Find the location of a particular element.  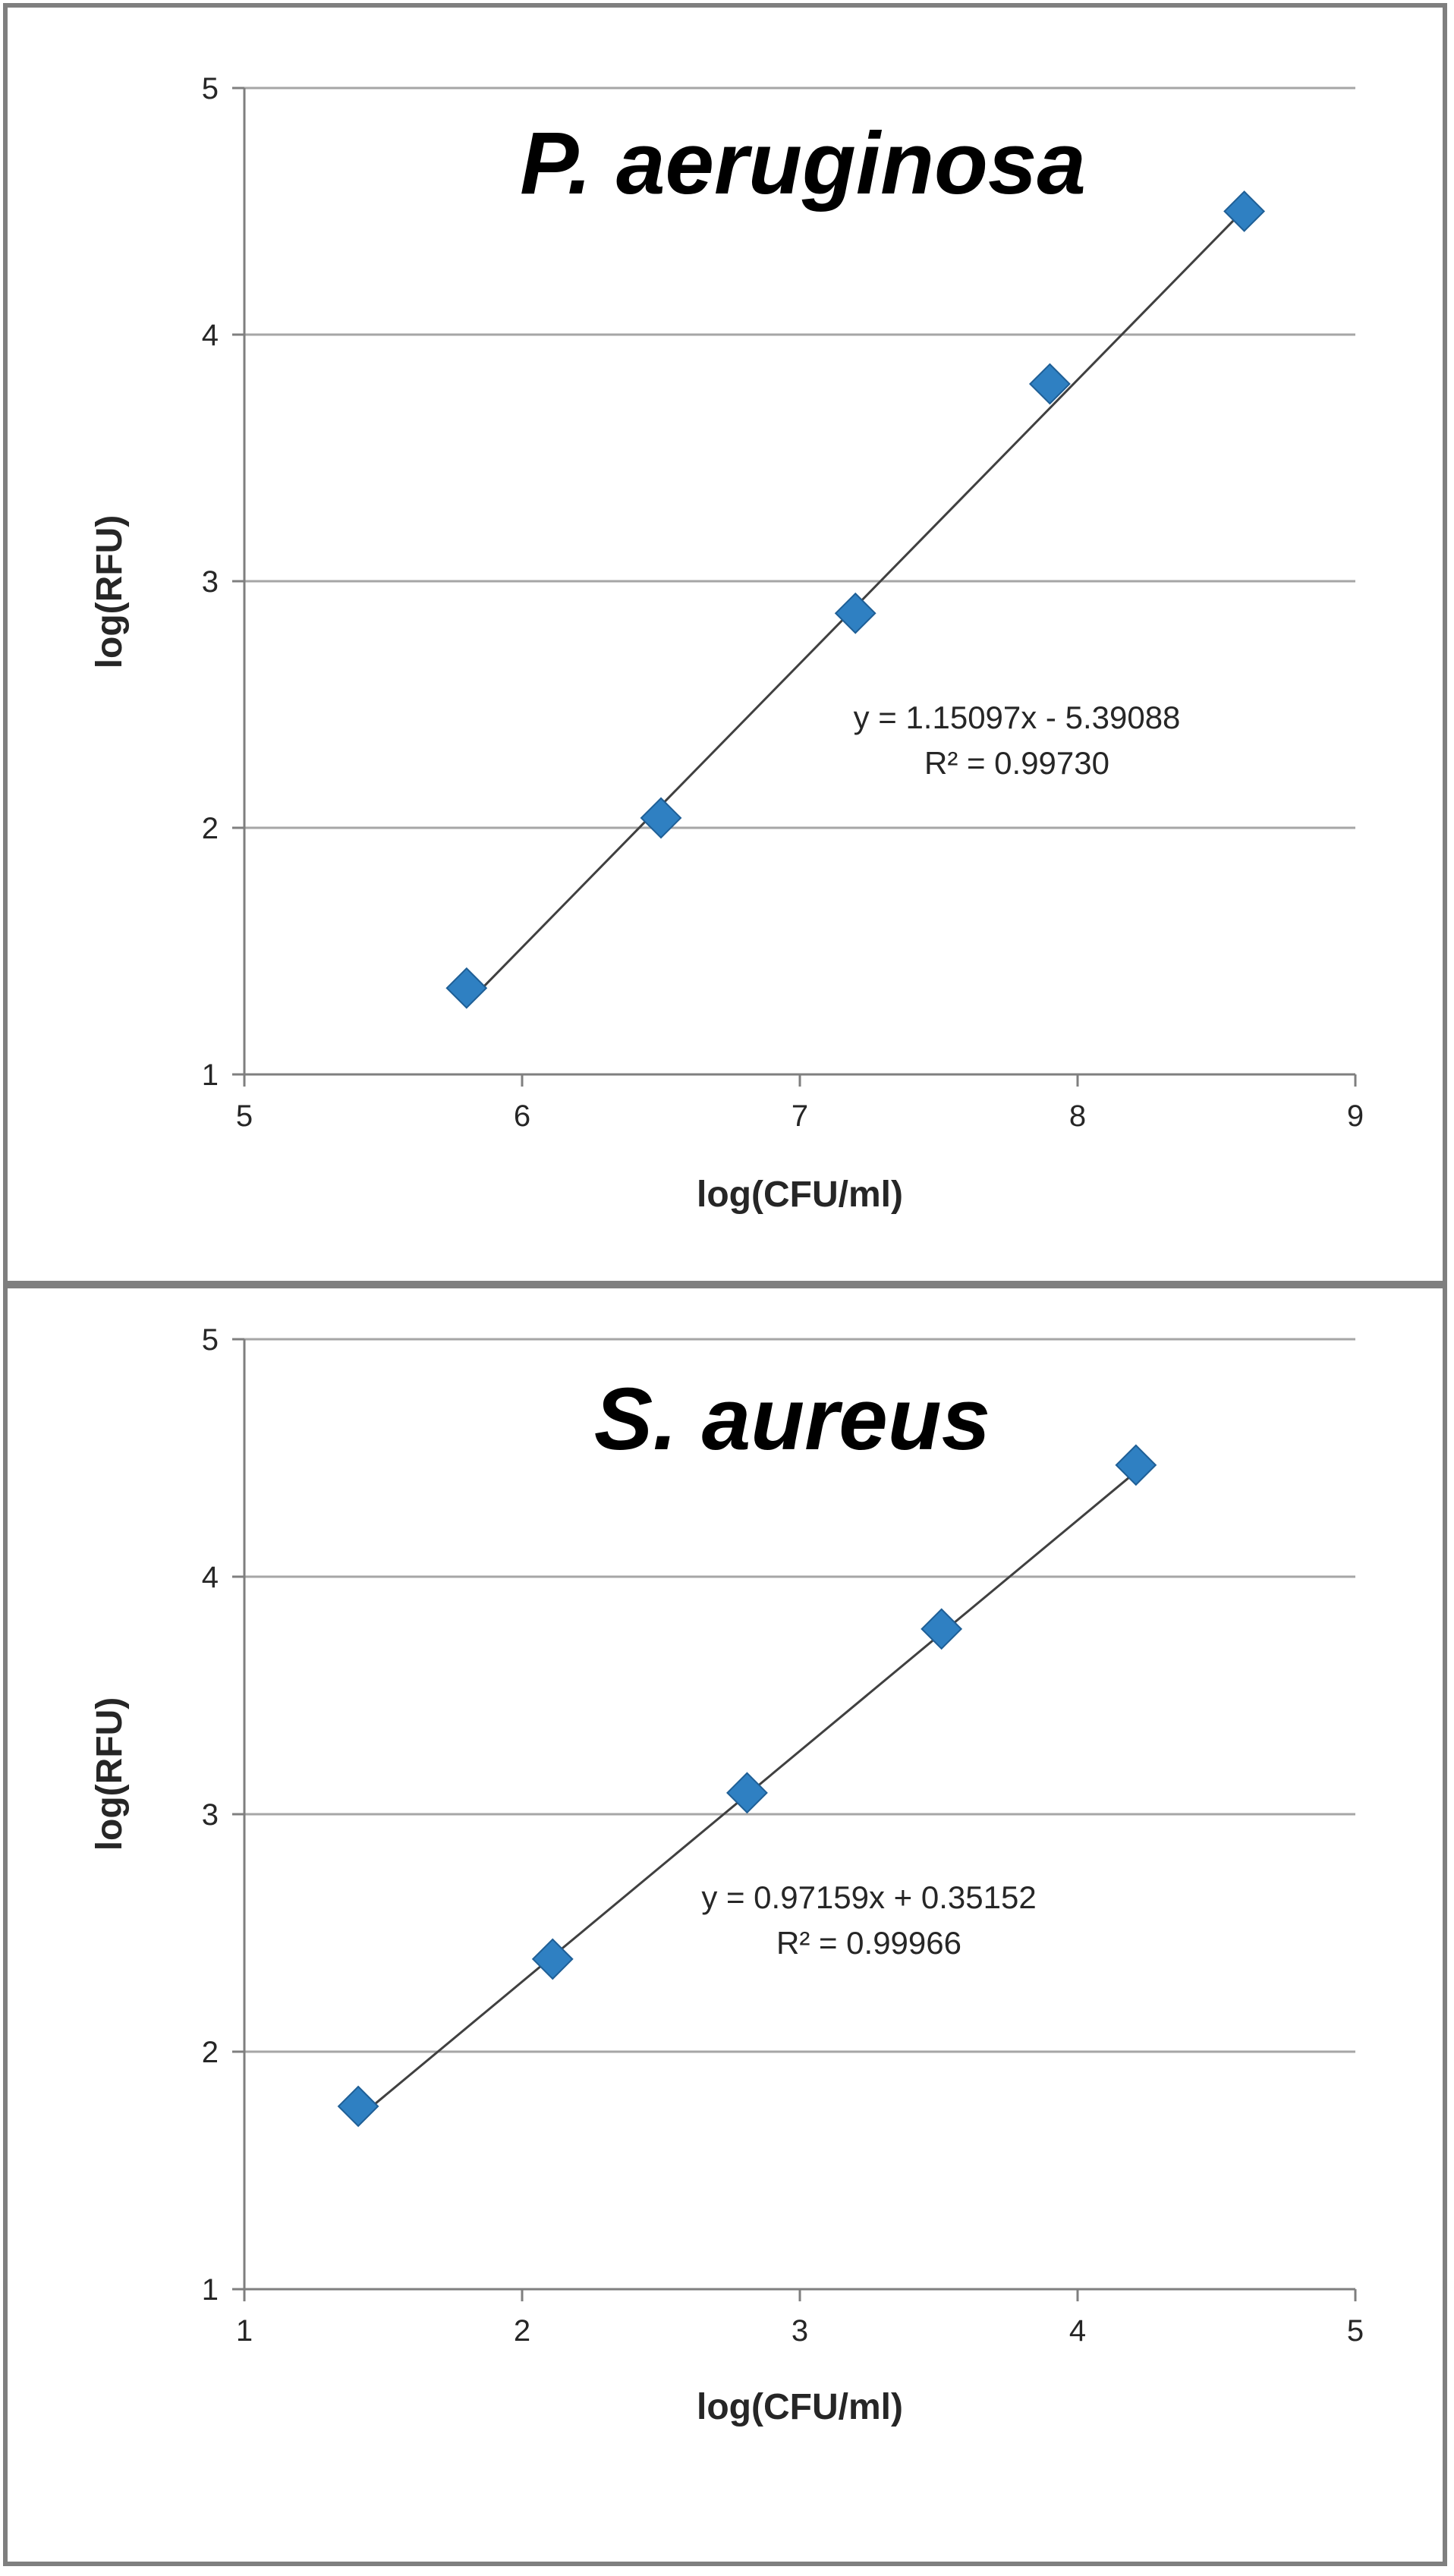

trendline-equation: y = 1.15097x - 5.39088 is located at coordinates (1017, 717).